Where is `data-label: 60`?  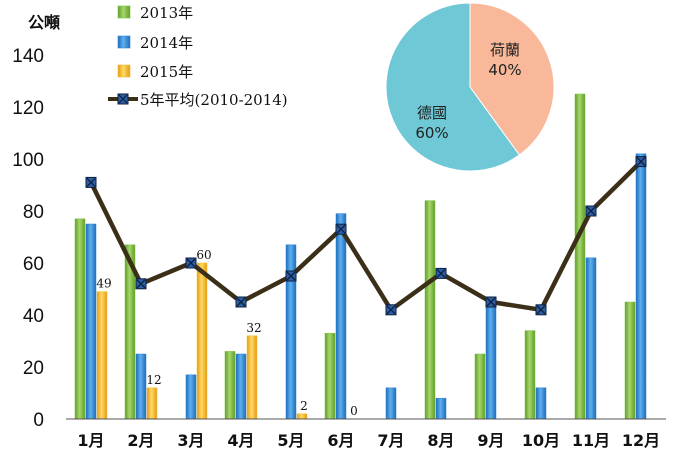
data-label: 60 is located at coordinates (203, 255).